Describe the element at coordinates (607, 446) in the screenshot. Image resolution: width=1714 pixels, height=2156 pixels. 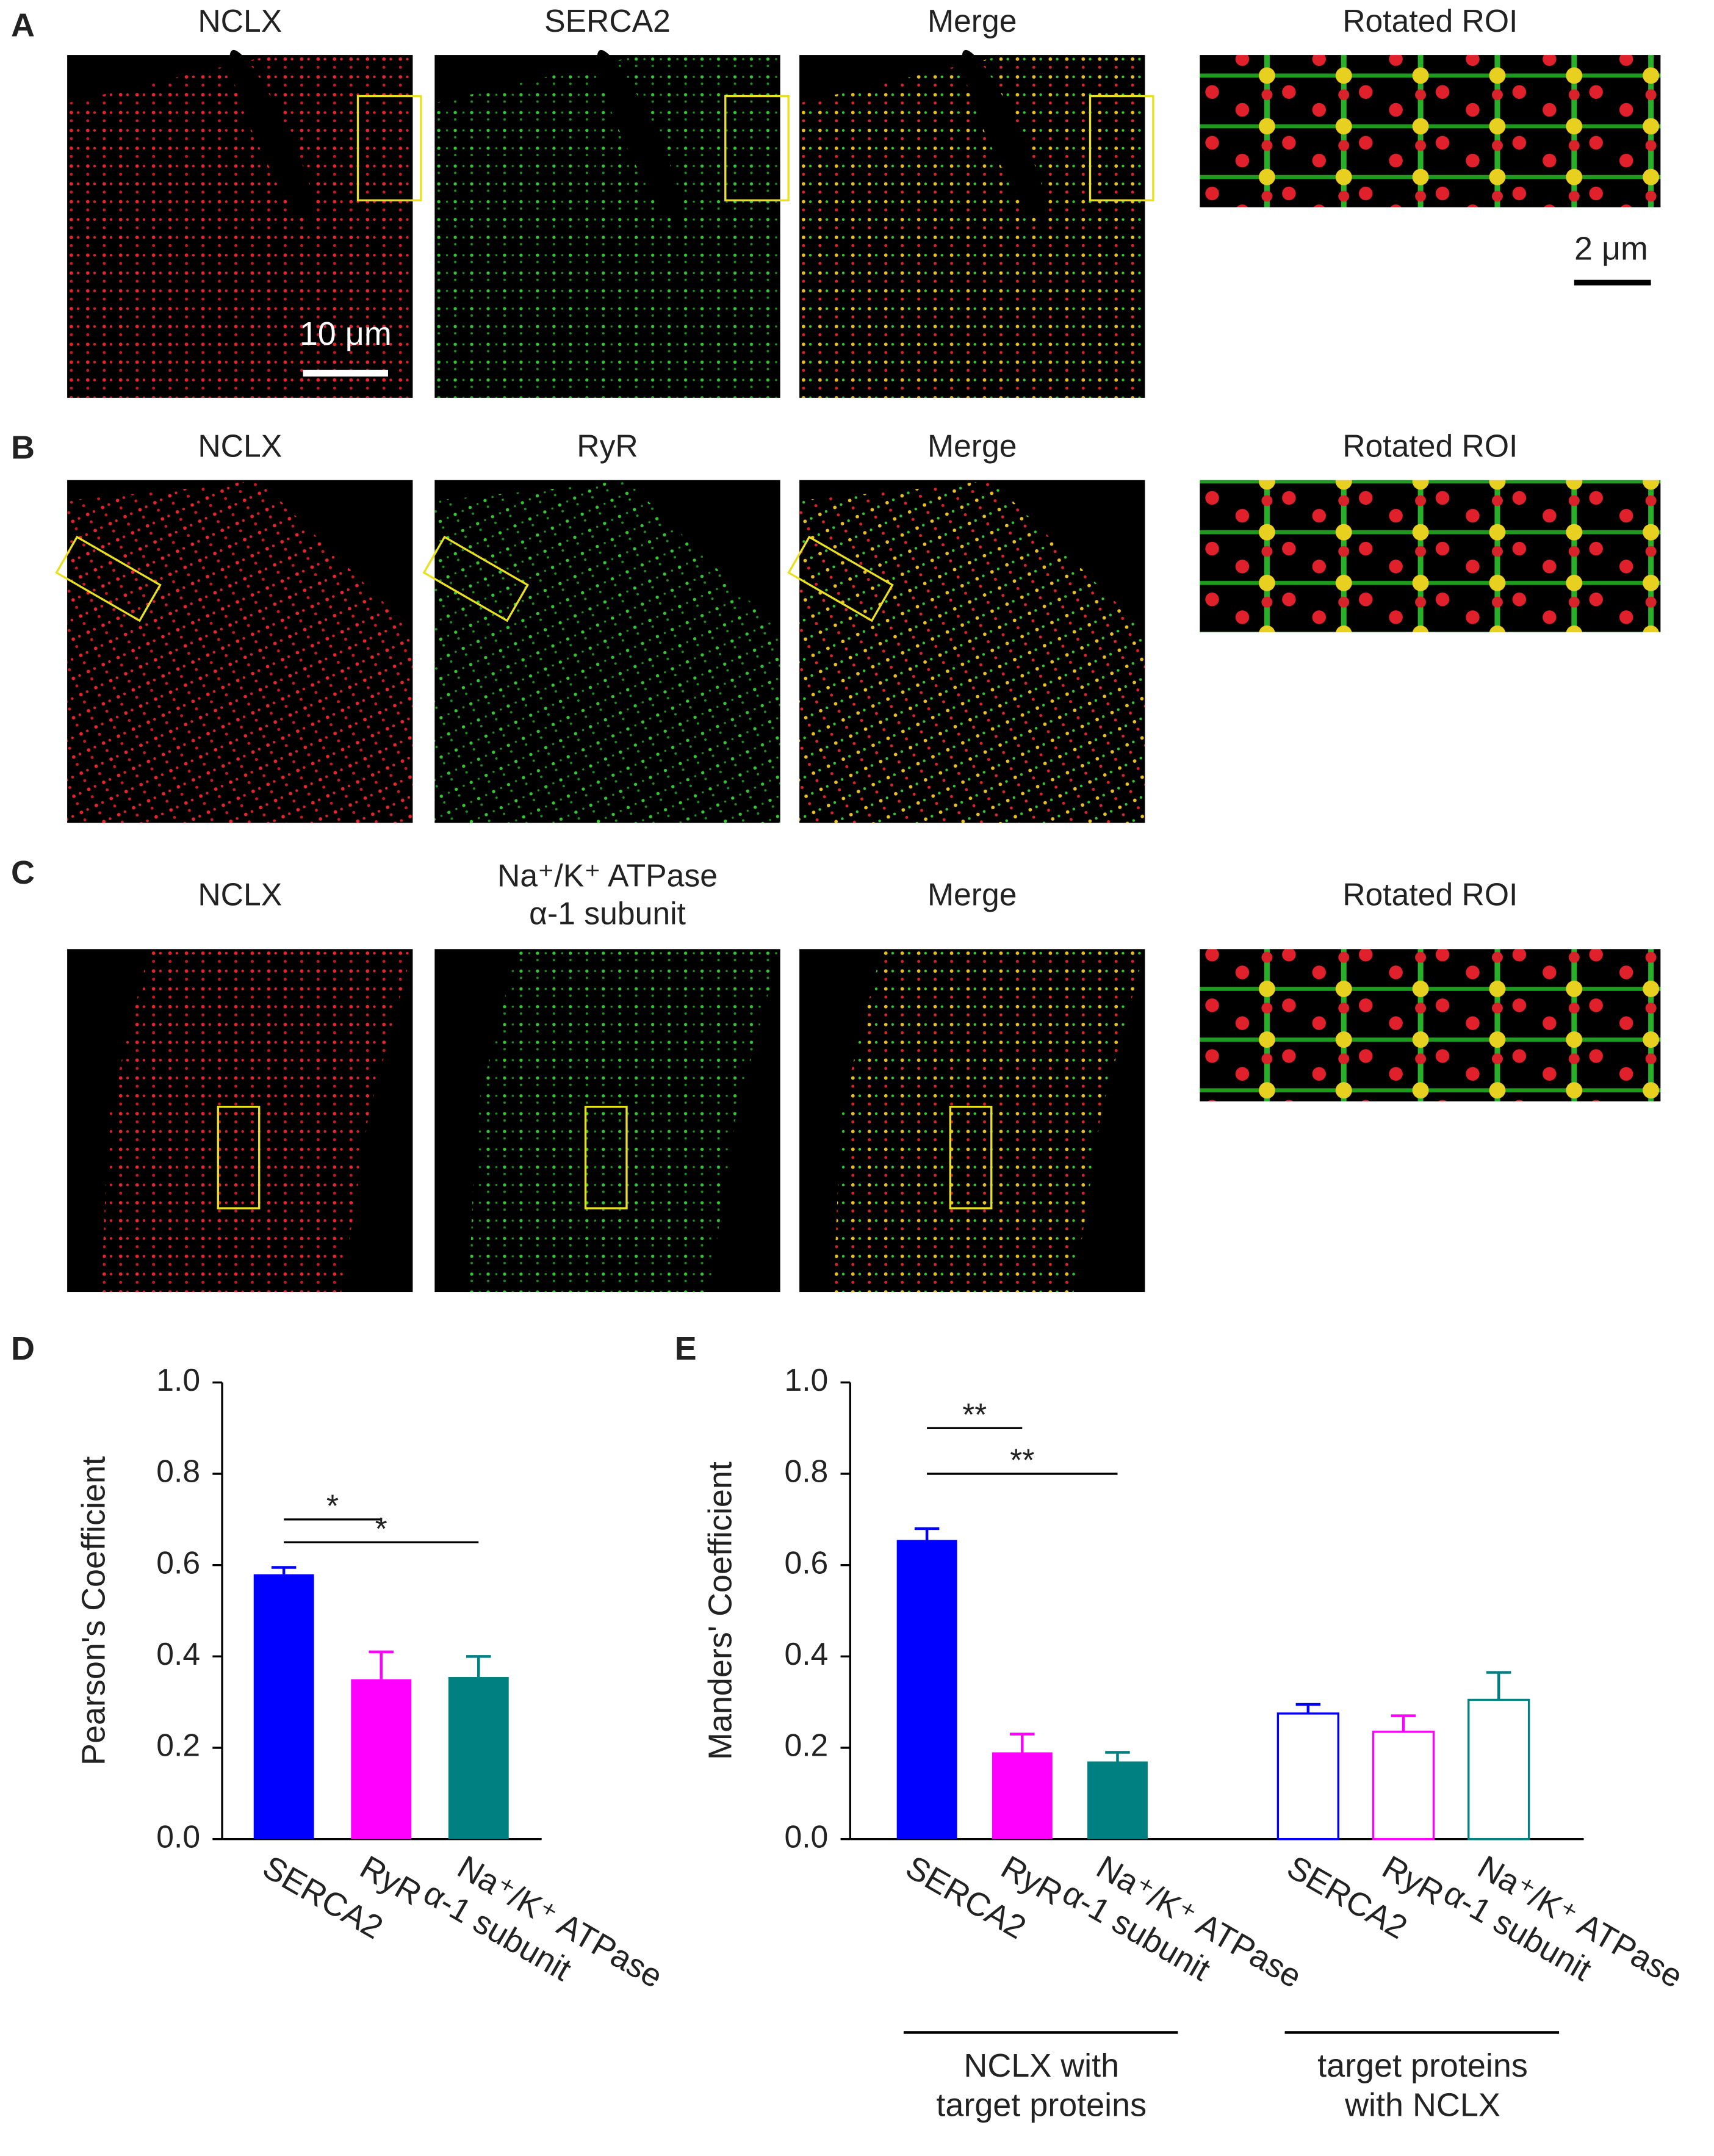
I see `image-title: RyR` at that location.